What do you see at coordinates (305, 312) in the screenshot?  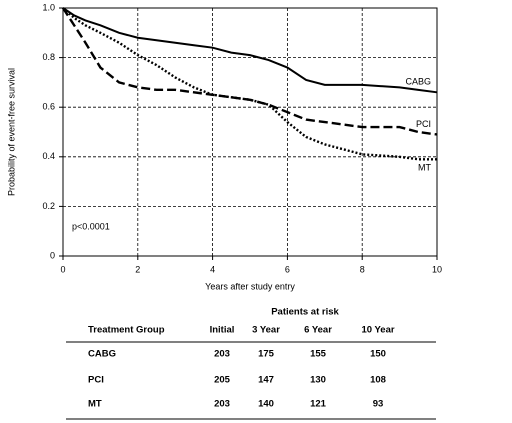 I see `table-title: Patients at risk` at bounding box center [305, 312].